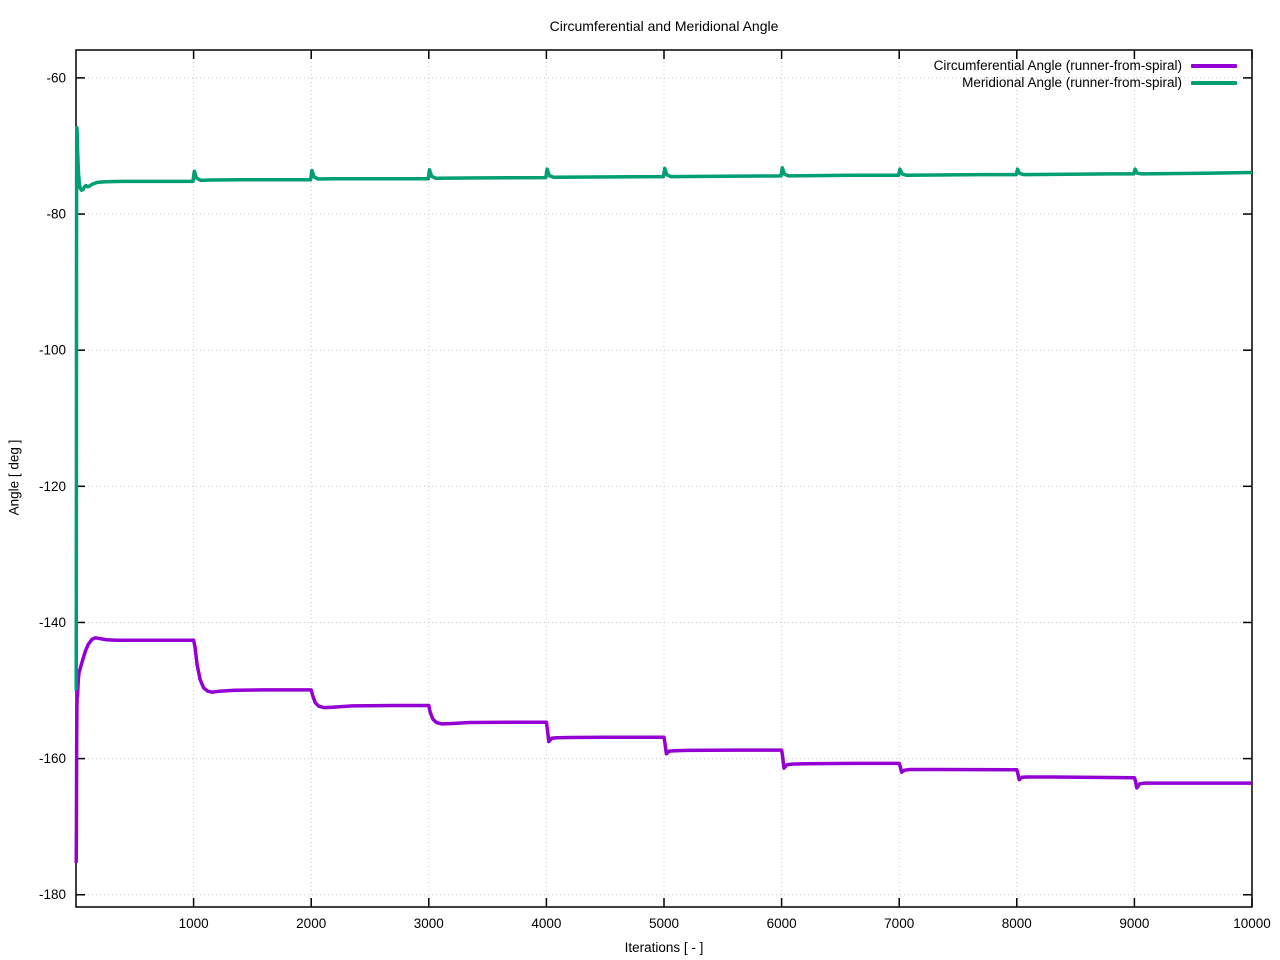 The height and width of the screenshot is (960, 1280). I want to click on legend-item-meridional-angle: Meridional Angle (runner-from-spiral), so click(1085, 82).